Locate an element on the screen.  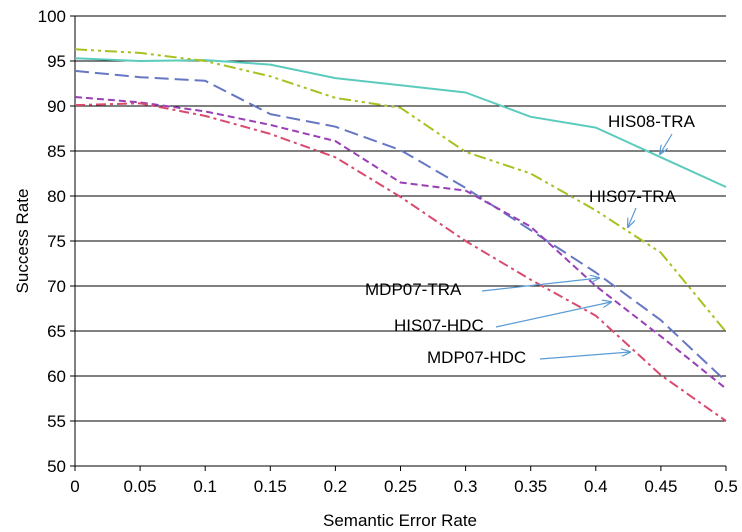
x-tick-label: 0.35 is located at coordinates (530, 486).